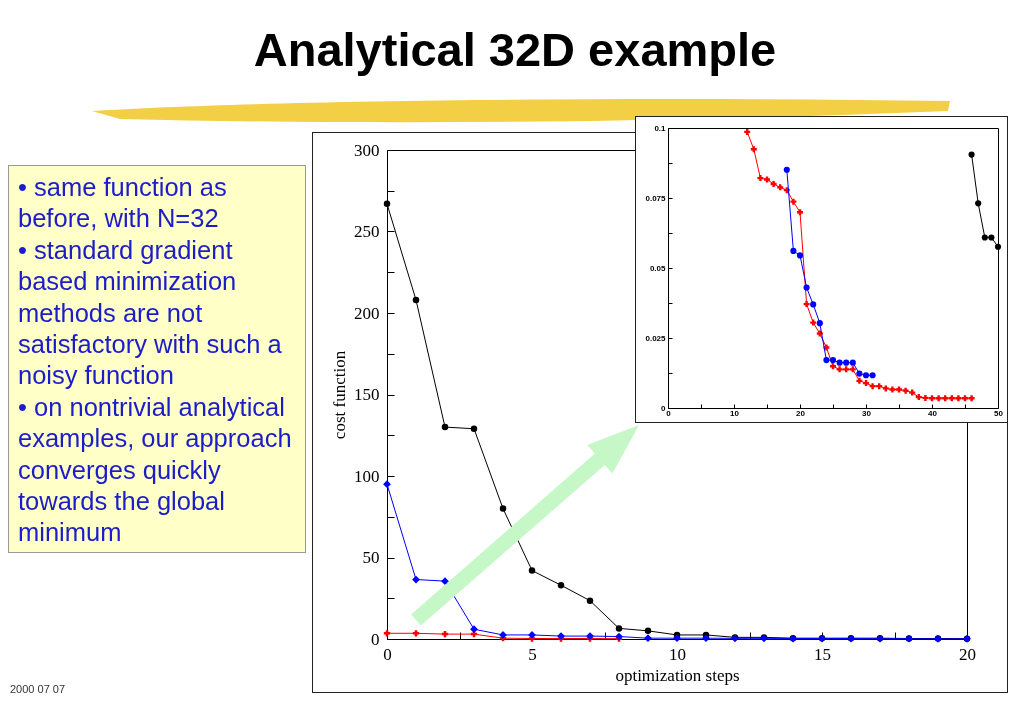  I want to click on y-tick-label: 100, so click(367, 476).